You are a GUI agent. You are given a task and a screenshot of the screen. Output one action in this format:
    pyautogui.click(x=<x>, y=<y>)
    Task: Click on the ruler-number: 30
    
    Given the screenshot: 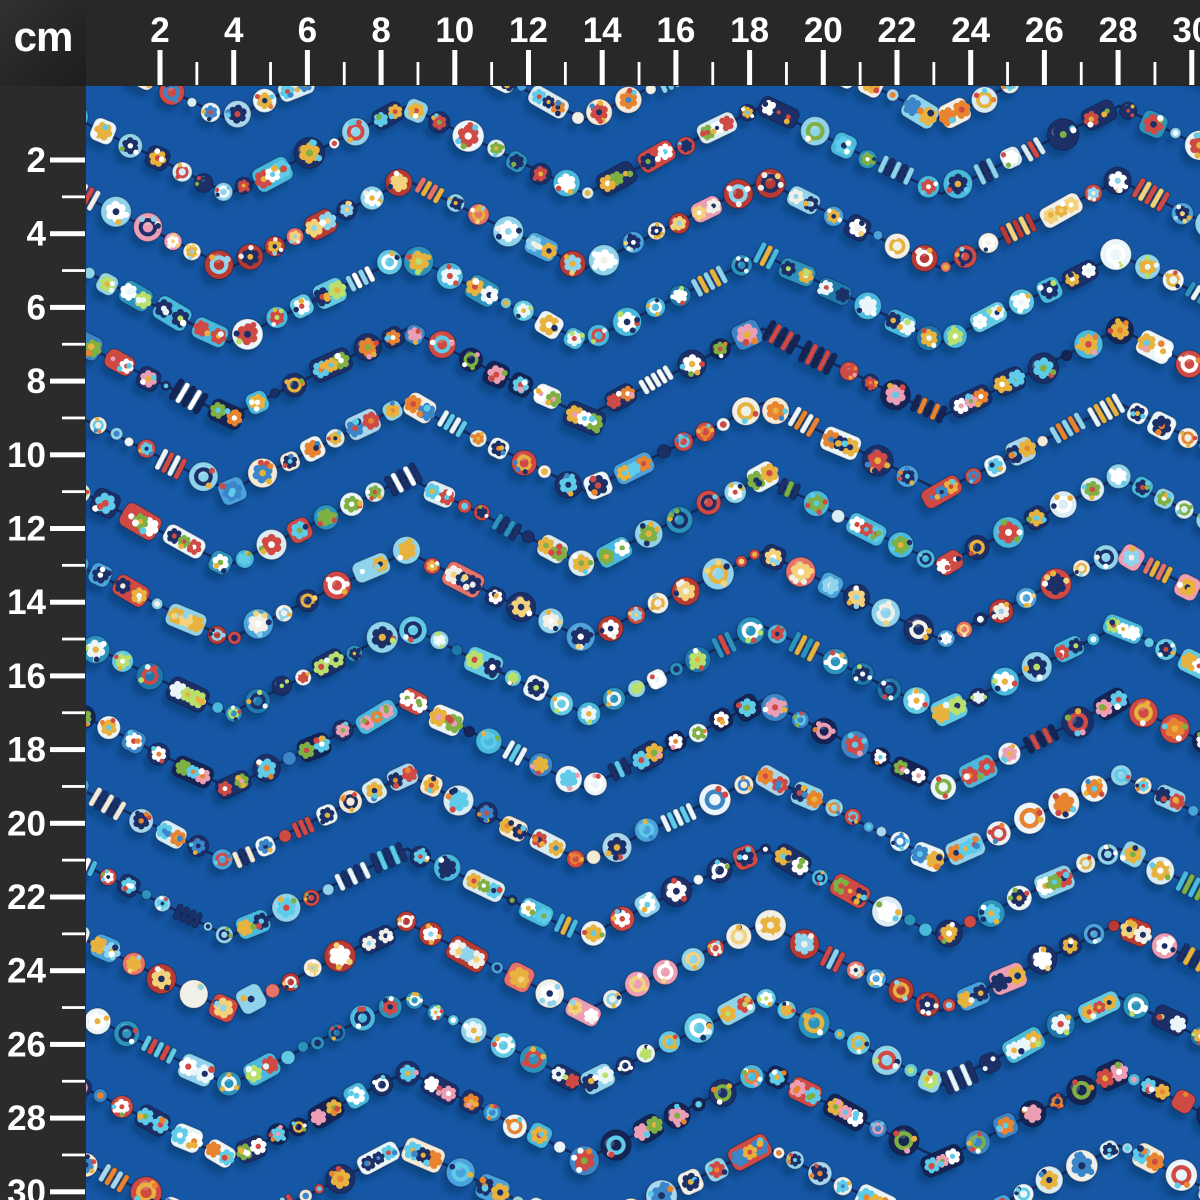 What is the action you would take?
    pyautogui.click(x=26, y=1186)
    